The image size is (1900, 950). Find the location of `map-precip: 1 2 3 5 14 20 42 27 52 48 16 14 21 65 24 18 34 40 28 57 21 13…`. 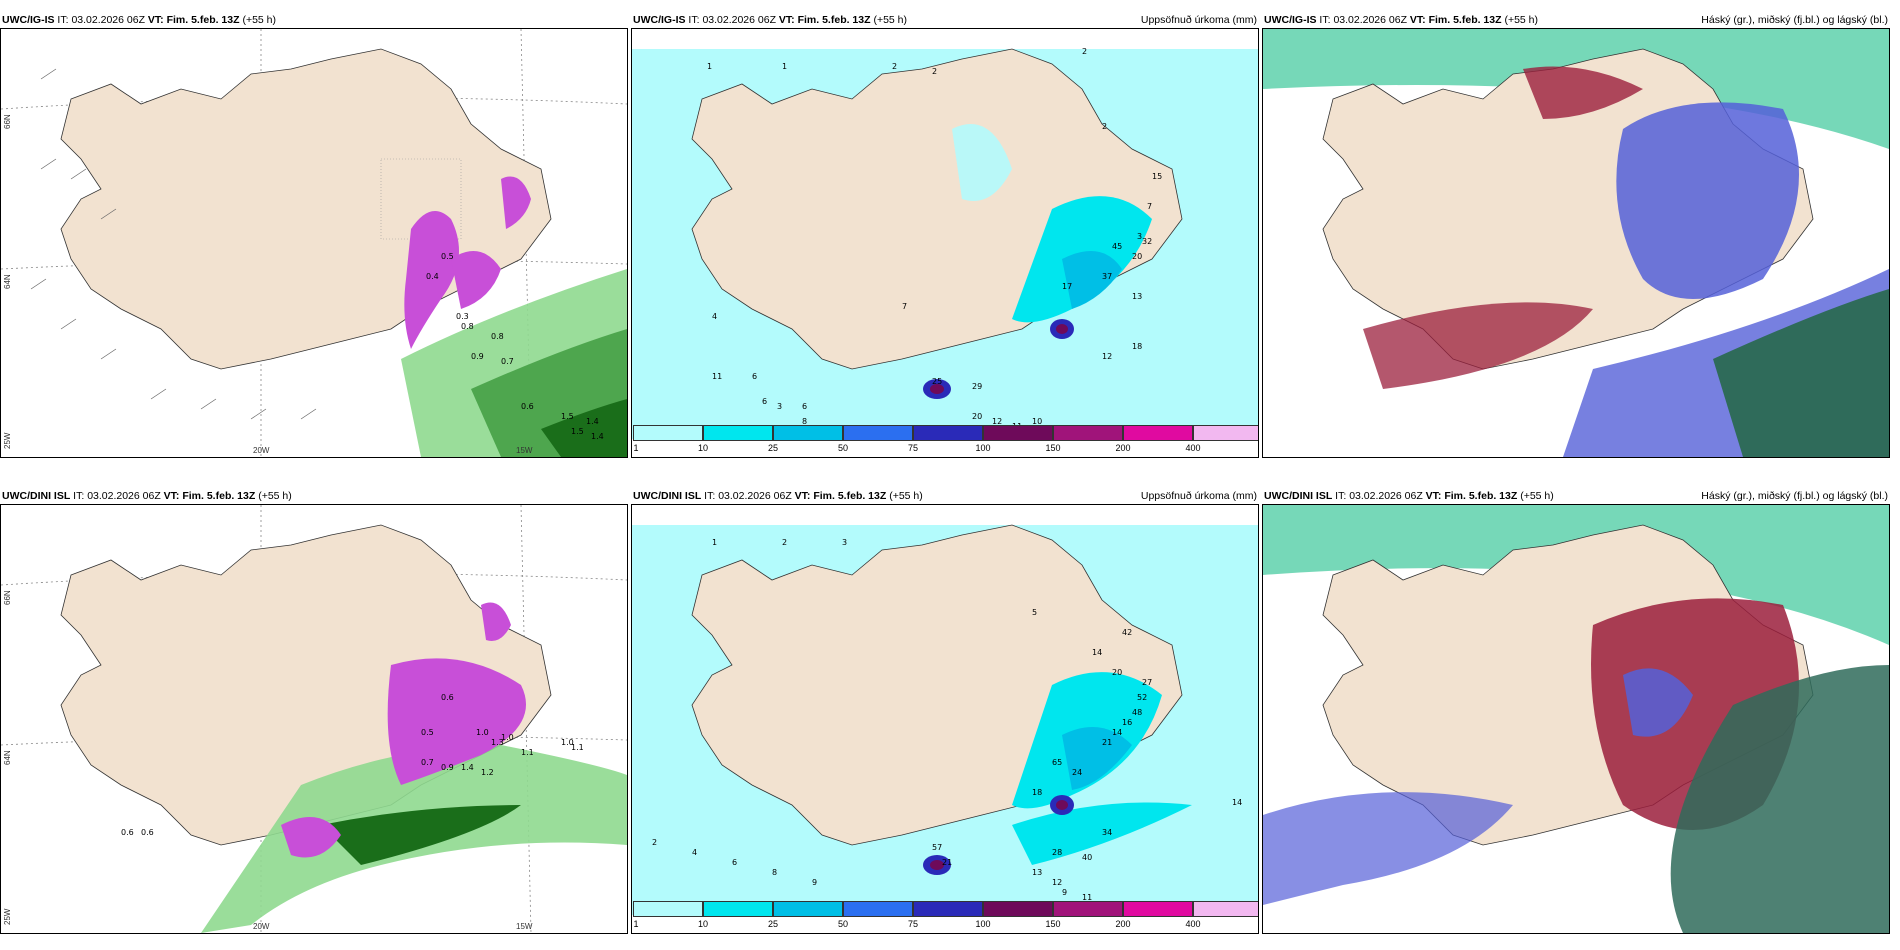

map-precip: 1 2 3 5 14 20 42 27 52 48 16 14 21 65 24 18 34 40 28 57 21 13… is located at coordinates (945, 719).